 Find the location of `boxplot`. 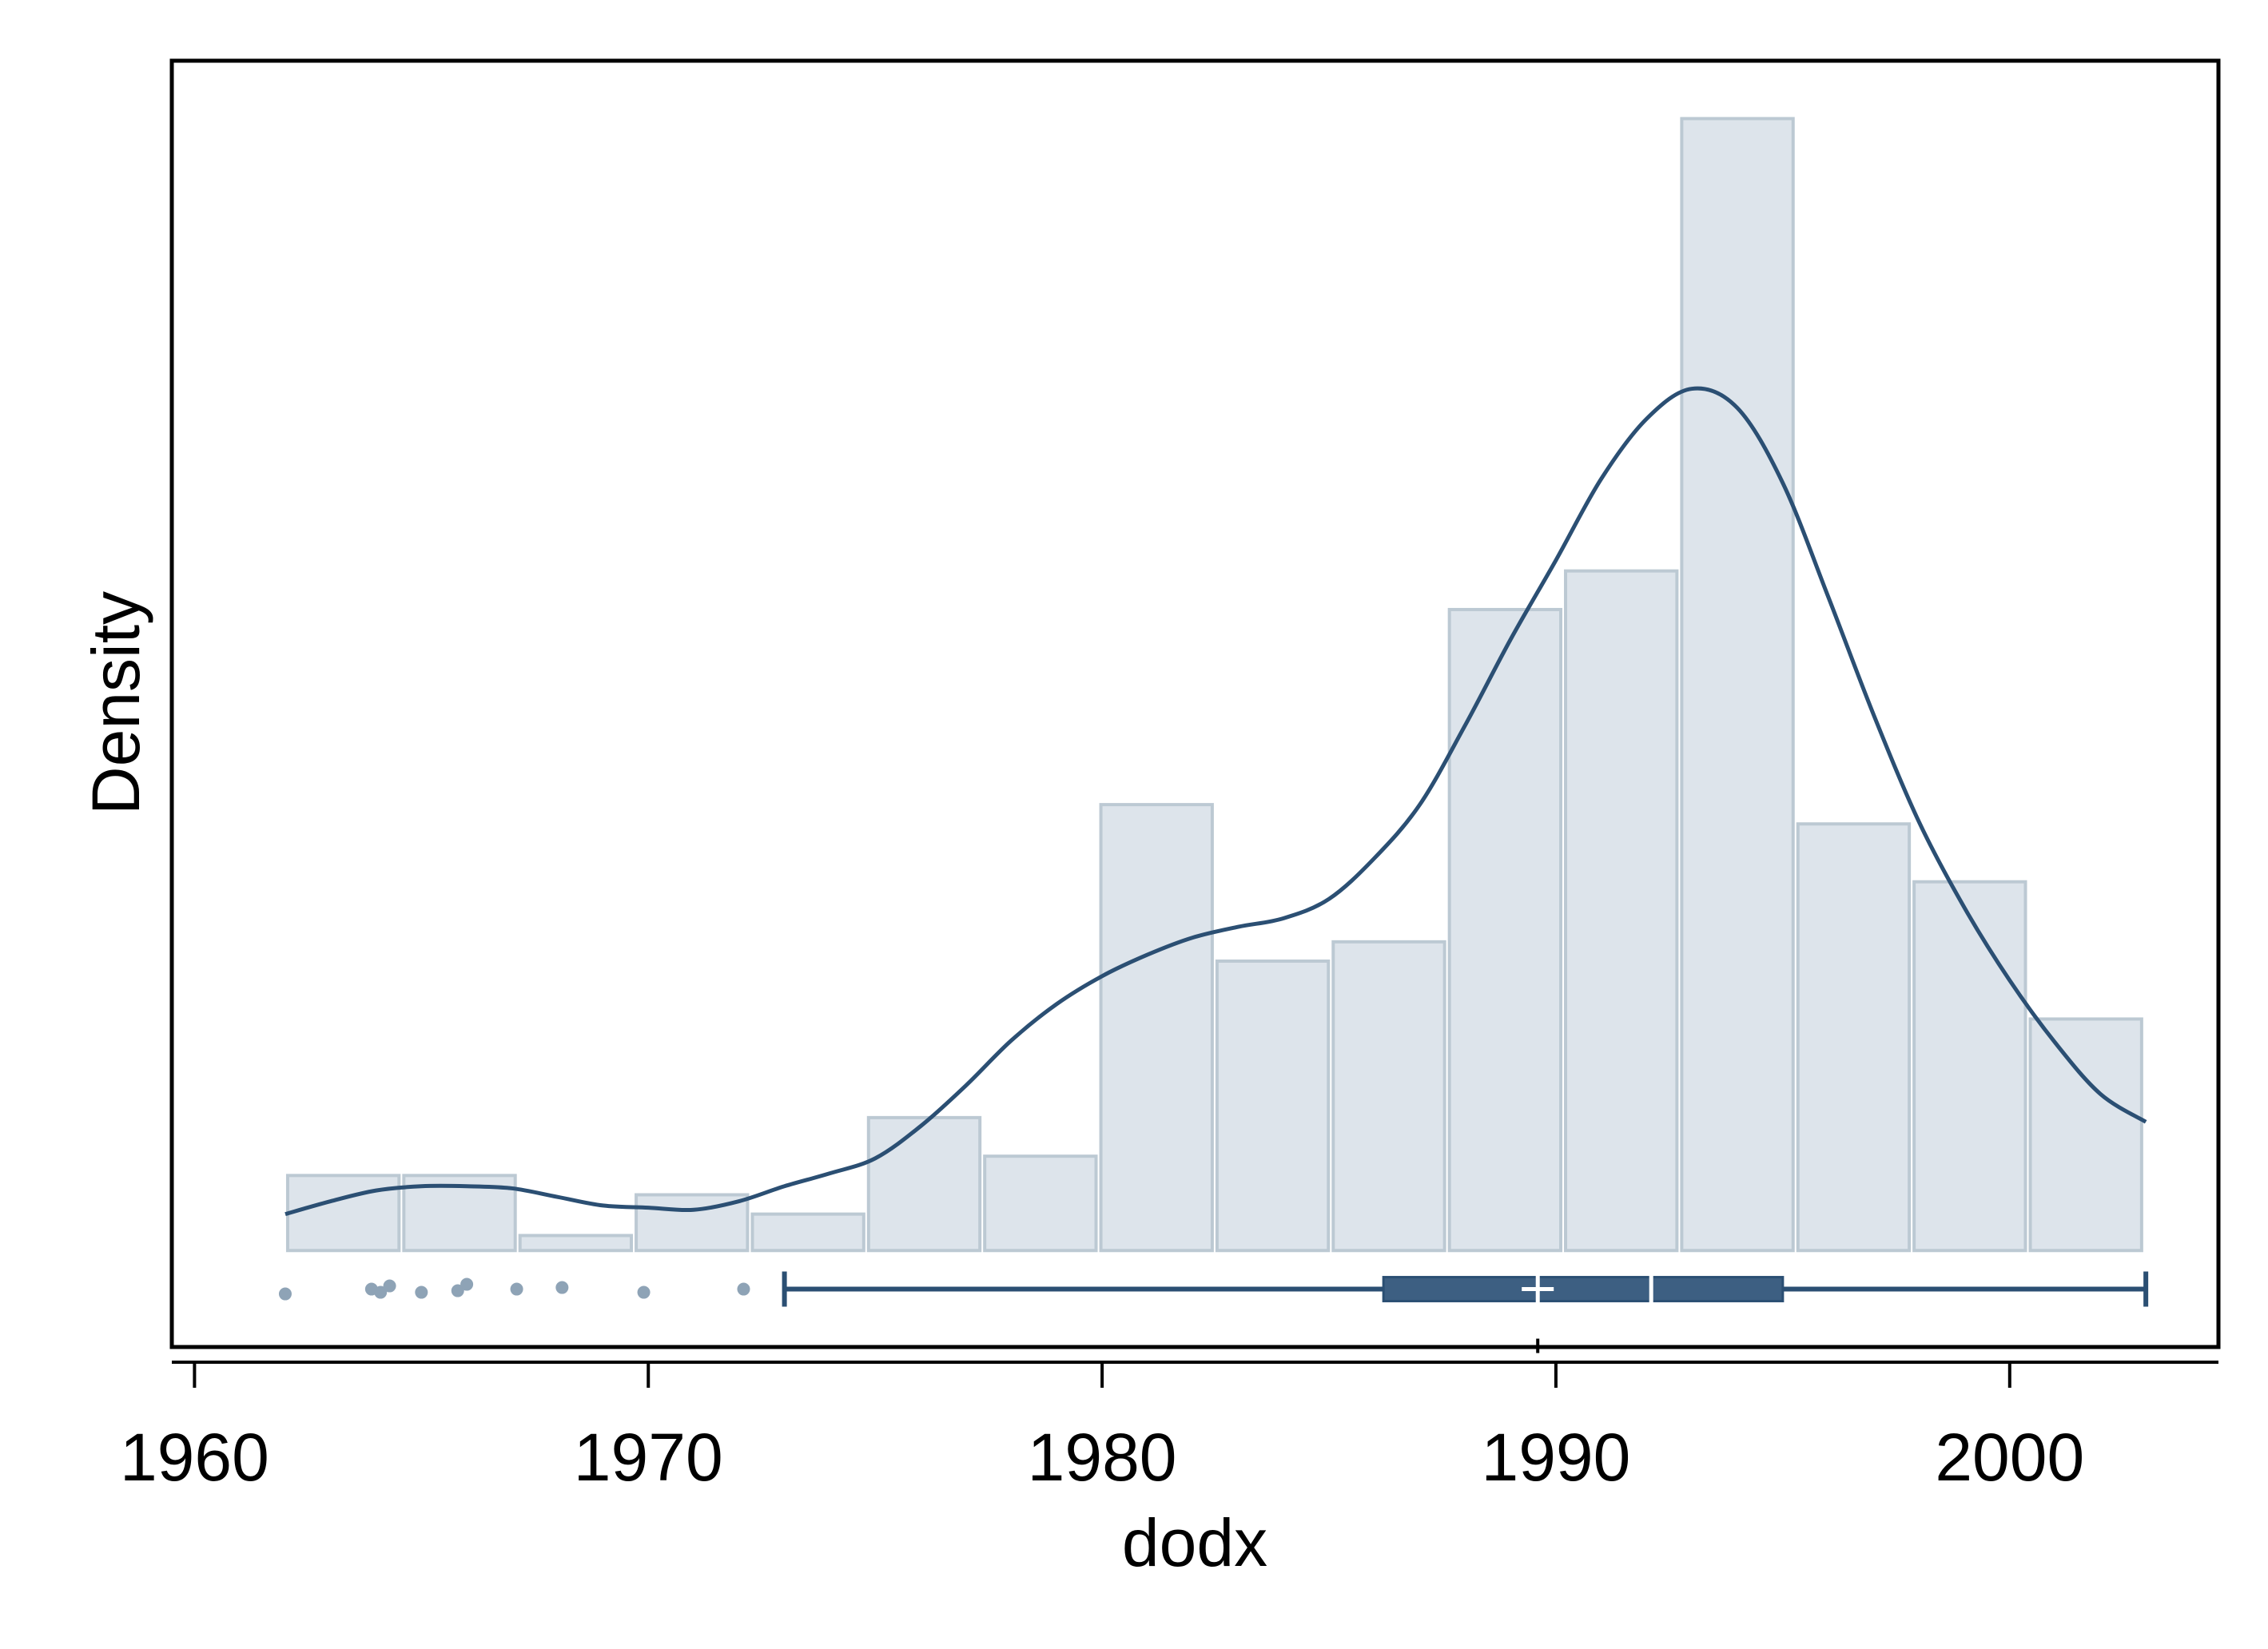

boxplot is located at coordinates (1465, 1312).